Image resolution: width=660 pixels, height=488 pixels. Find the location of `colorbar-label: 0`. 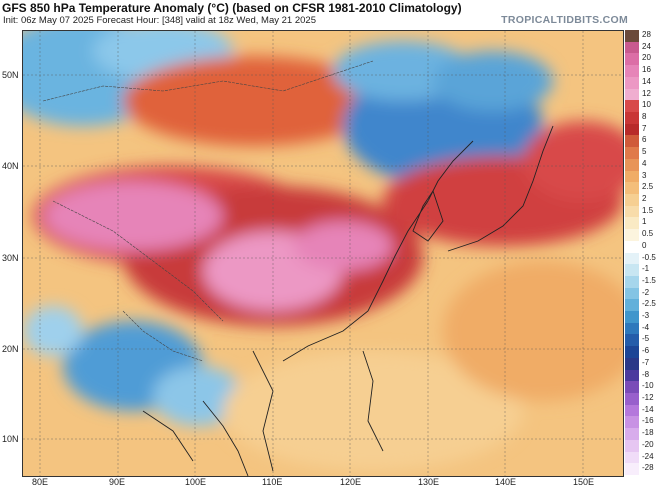

colorbar-label: 0 is located at coordinates (644, 245).